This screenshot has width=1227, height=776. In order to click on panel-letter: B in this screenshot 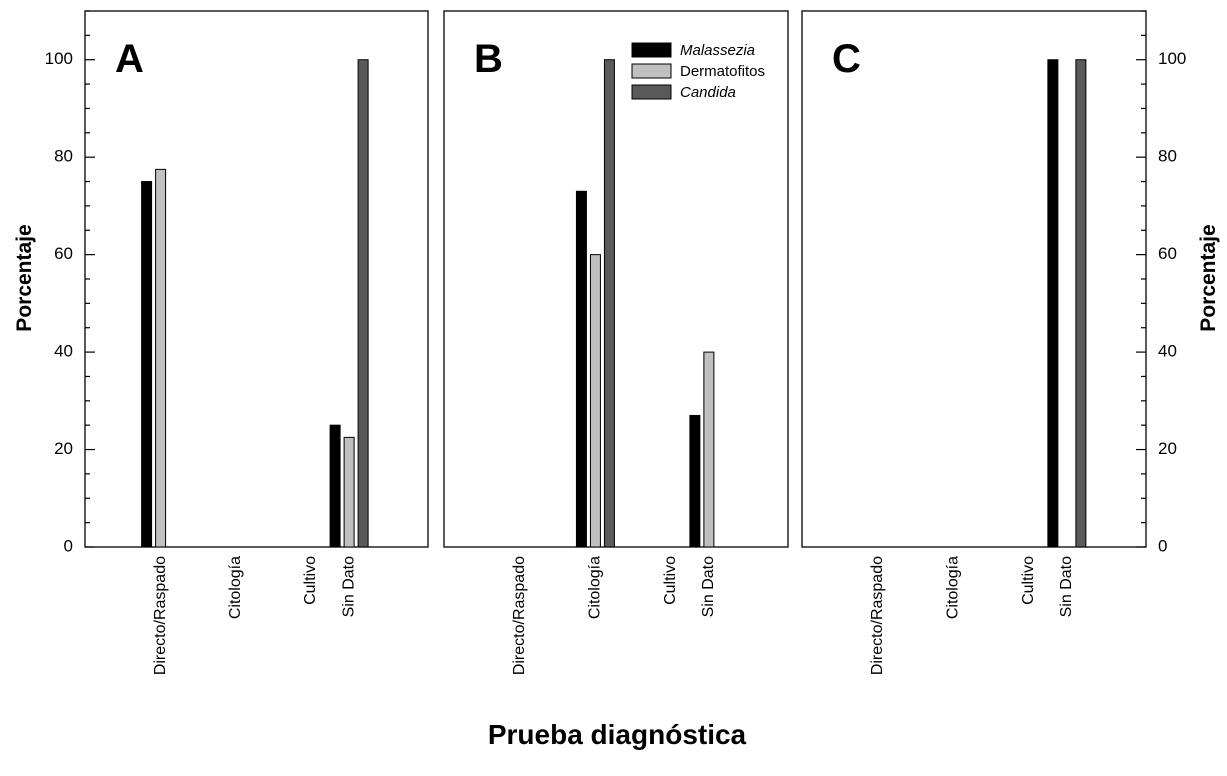, I will do `click(488, 59)`.